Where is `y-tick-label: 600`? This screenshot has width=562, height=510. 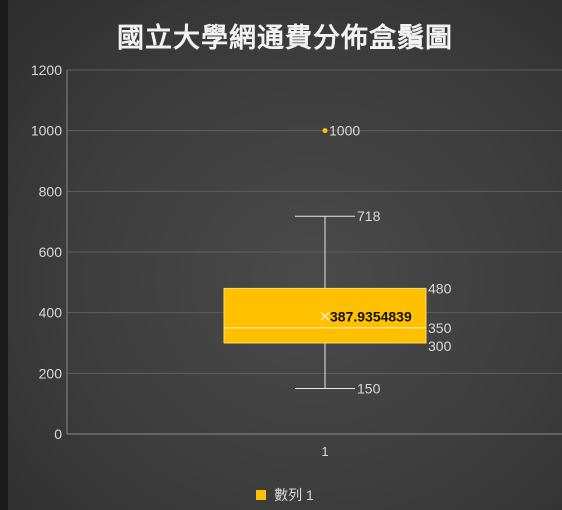 y-tick-label: 600 is located at coordinates (51, 252).